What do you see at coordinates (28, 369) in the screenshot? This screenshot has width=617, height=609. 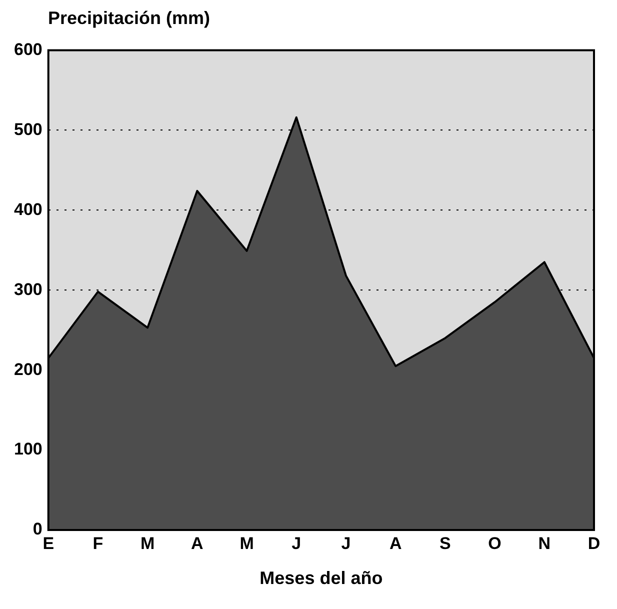 I see `y-tick-label: 200` at bounding box center [28, 369].